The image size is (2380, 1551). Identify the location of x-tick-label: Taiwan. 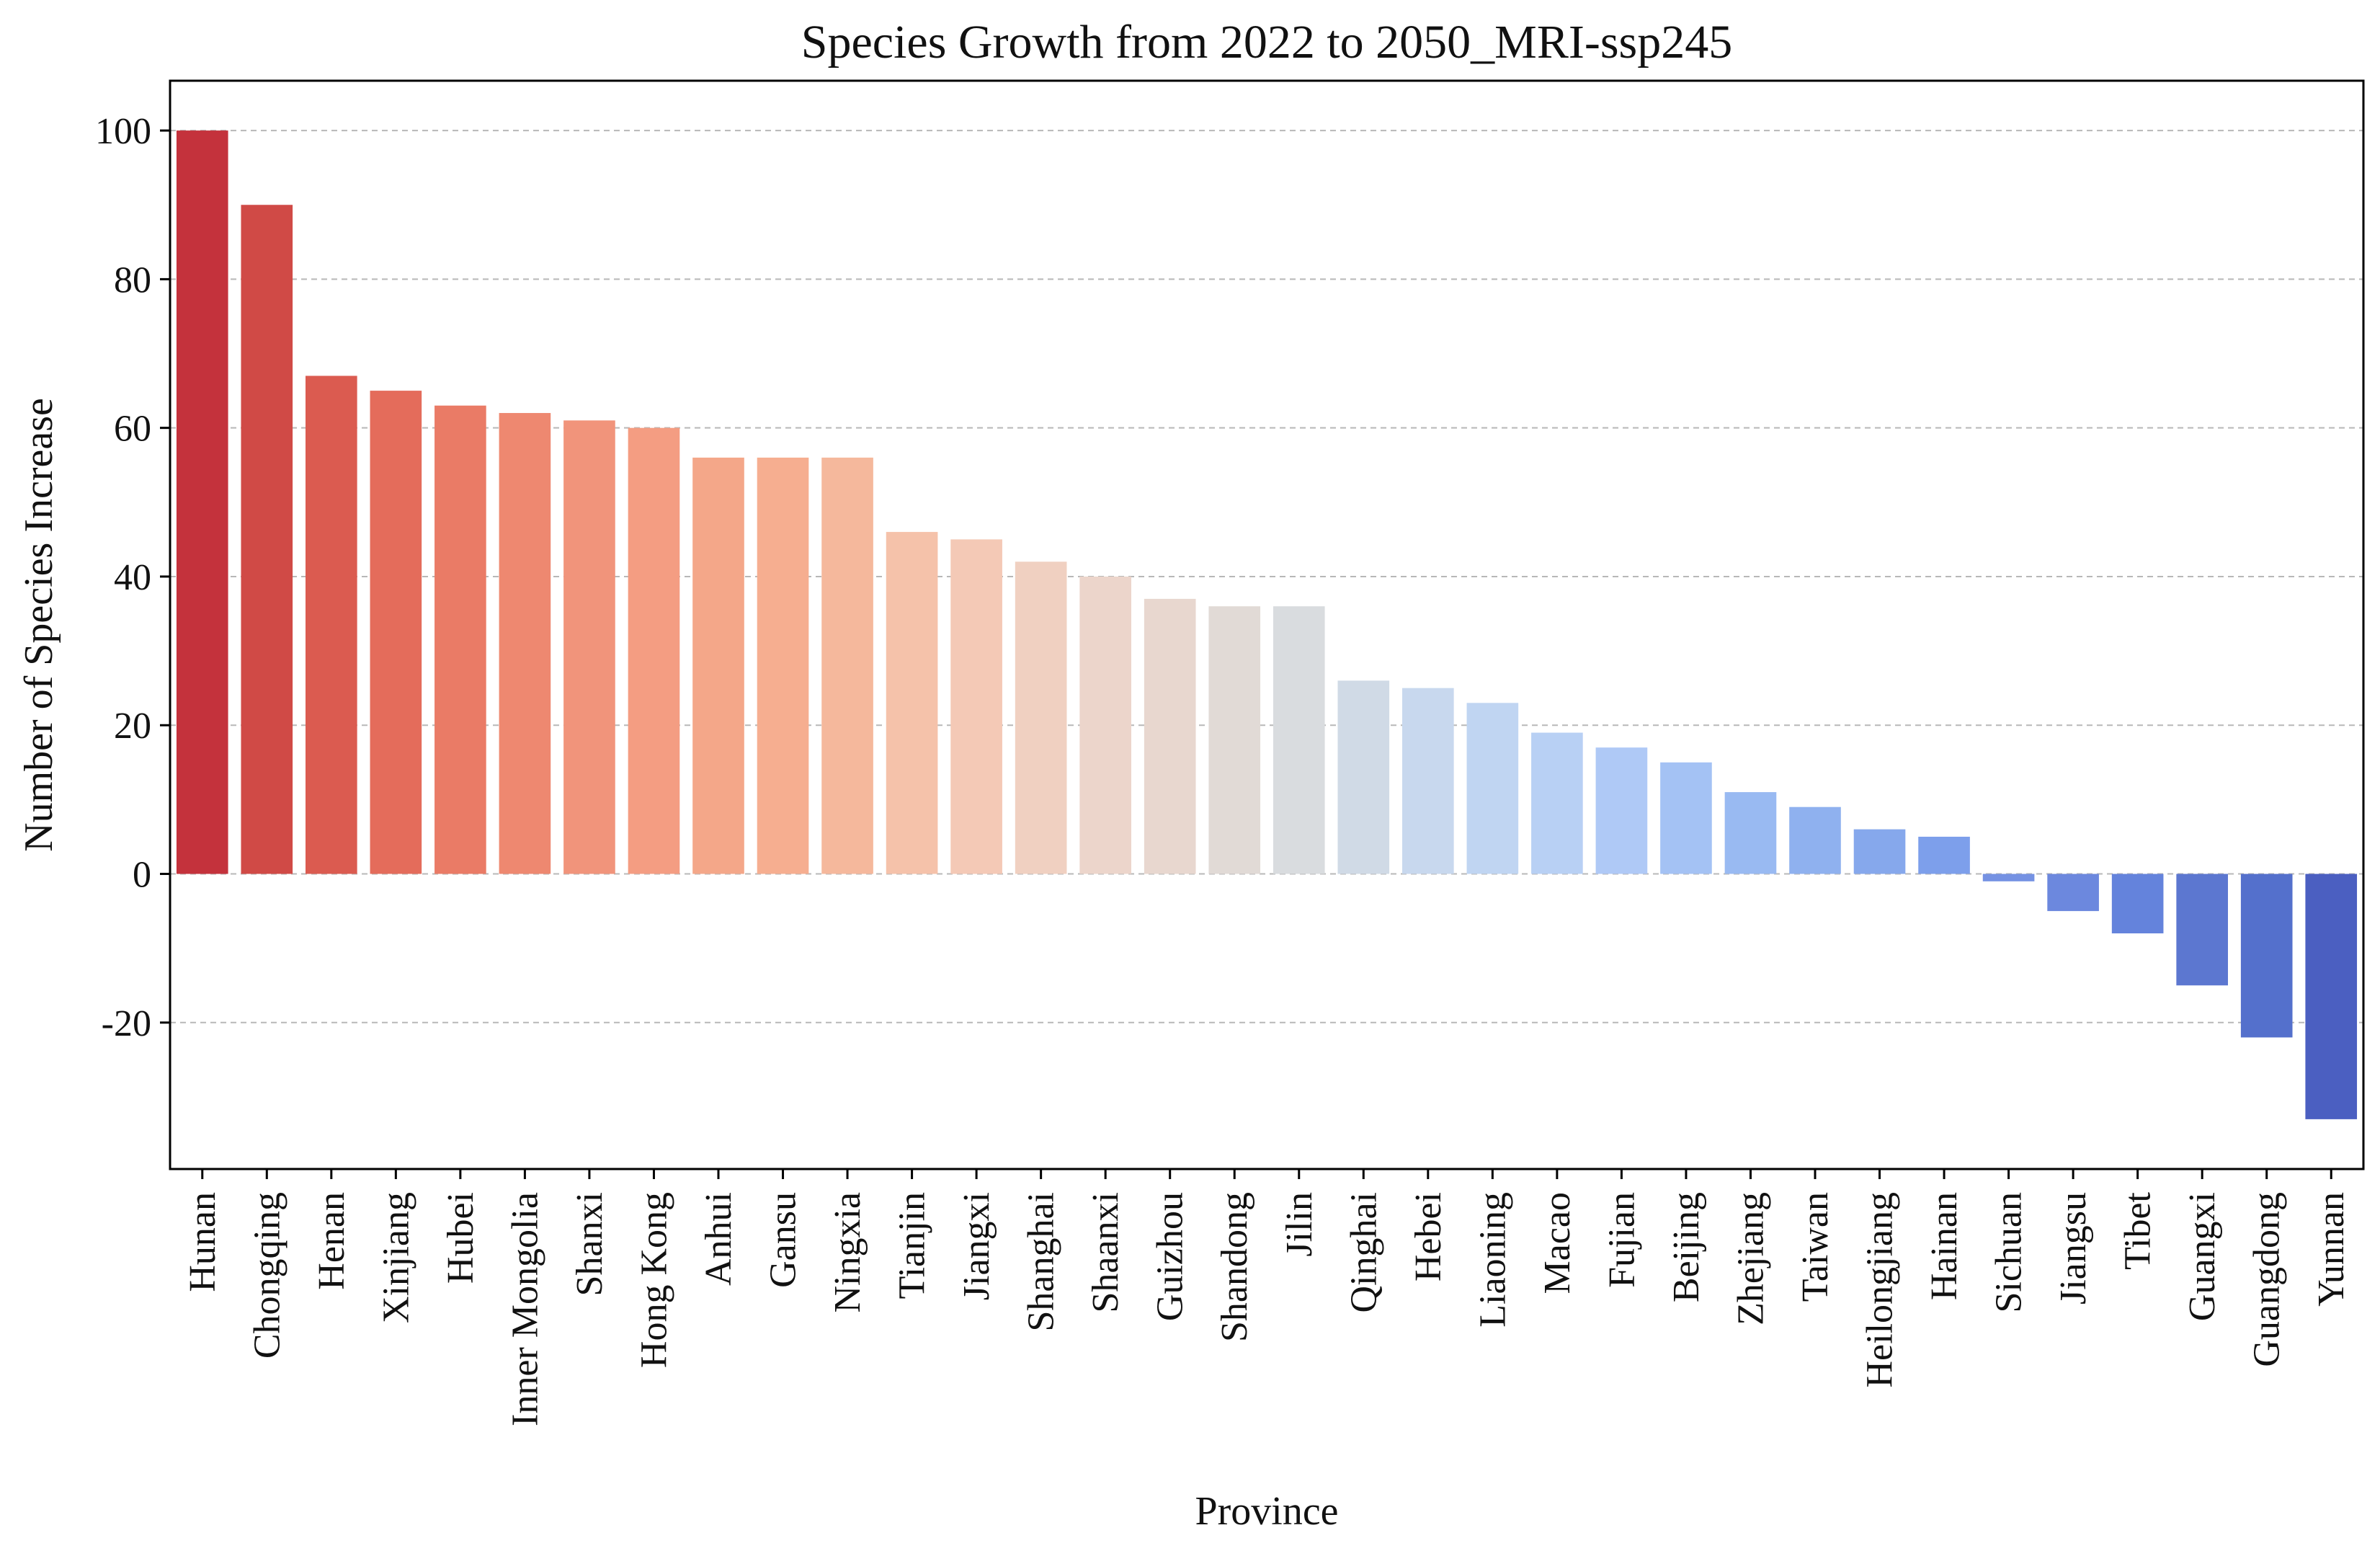
(1815, 1247).